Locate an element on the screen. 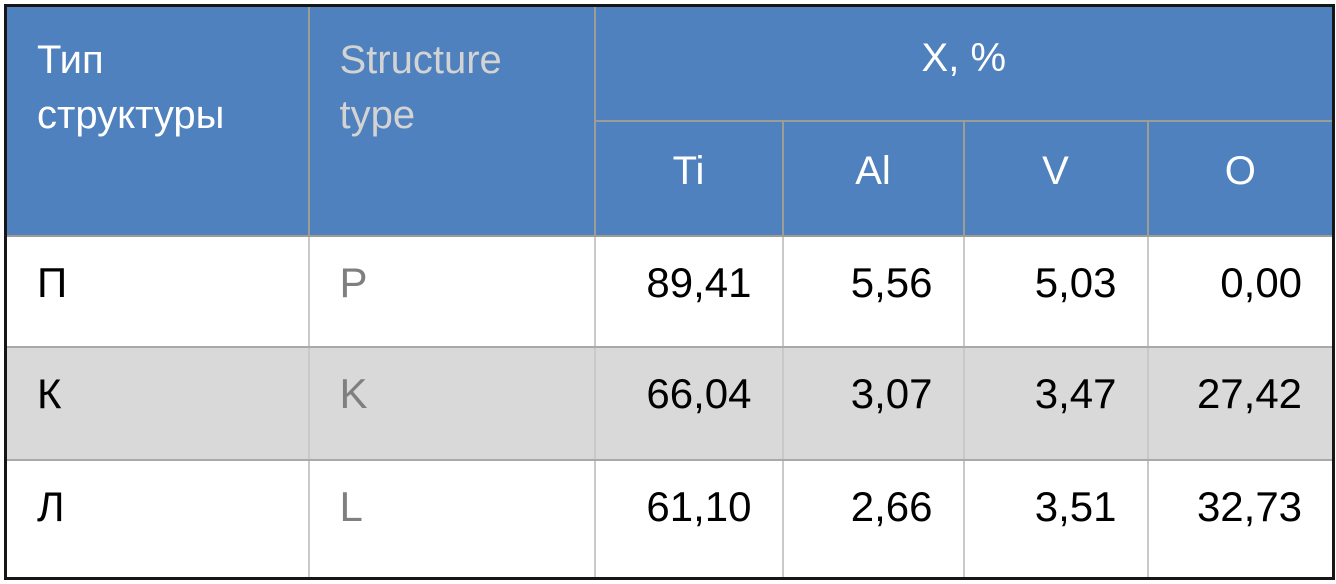  cell-type-ru: К is located at coordinates (157, 404).